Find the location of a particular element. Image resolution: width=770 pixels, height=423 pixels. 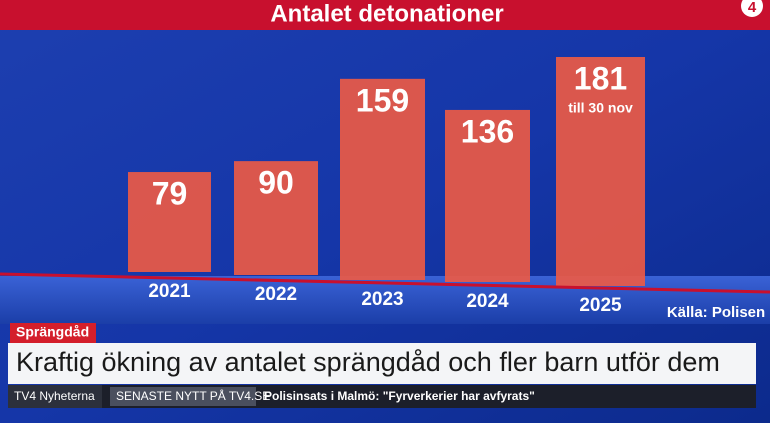

value-label: 136 is located at coordinates (487, 131).